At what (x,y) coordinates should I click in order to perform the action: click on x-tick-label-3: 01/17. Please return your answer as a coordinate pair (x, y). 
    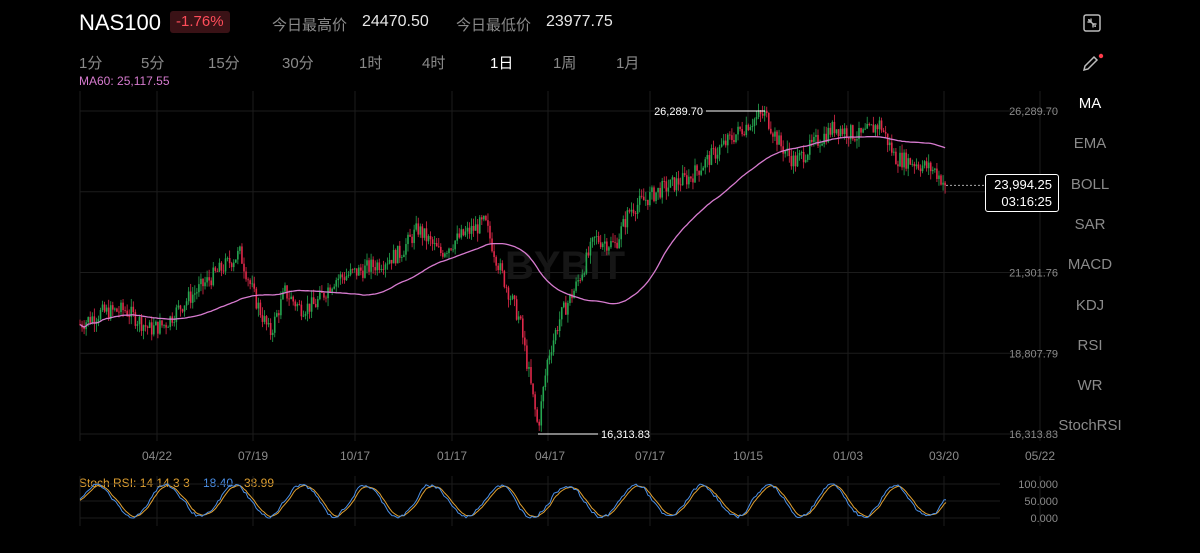
    Looking at the image, I should click on (452, 456).